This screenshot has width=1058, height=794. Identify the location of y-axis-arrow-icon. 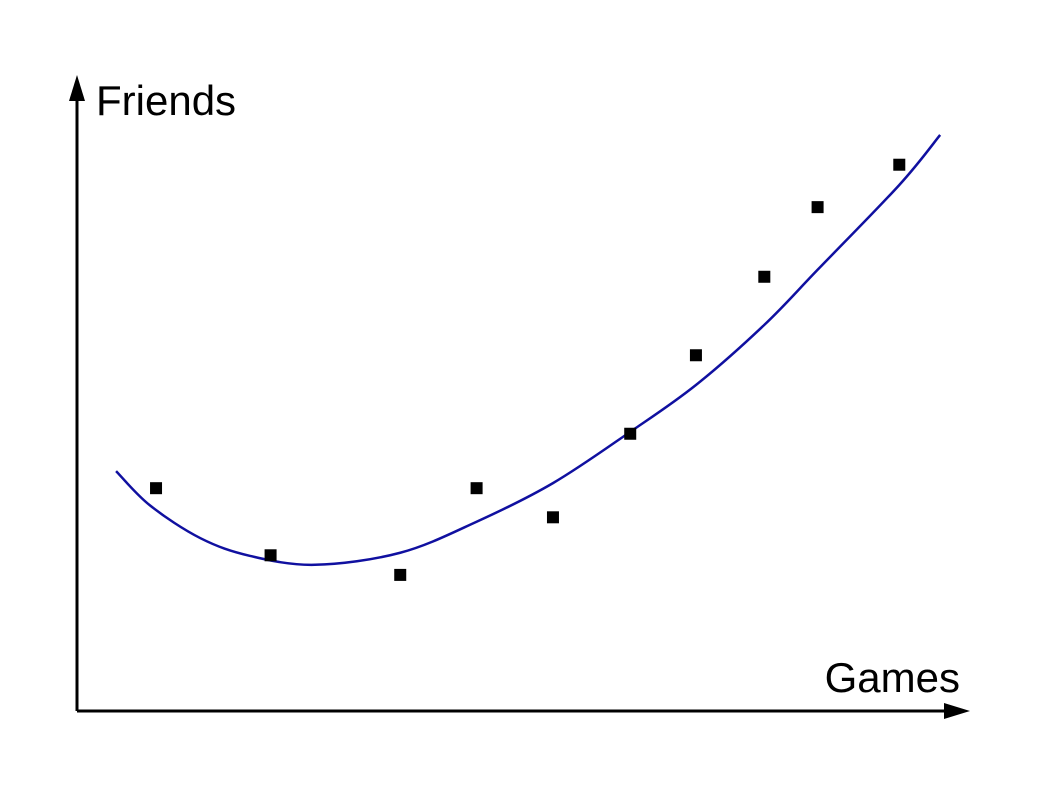
(77, 88).